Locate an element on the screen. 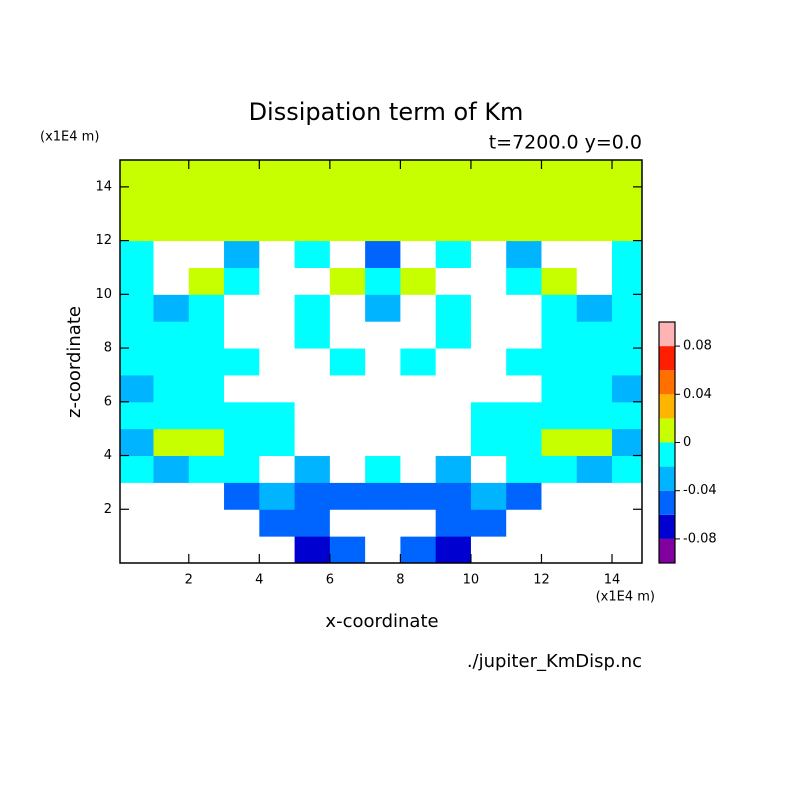 Image resolution: width=804 pixels, height=804 pixels. colorbar-tick-label: 0 is located at coordinates (687, 442).